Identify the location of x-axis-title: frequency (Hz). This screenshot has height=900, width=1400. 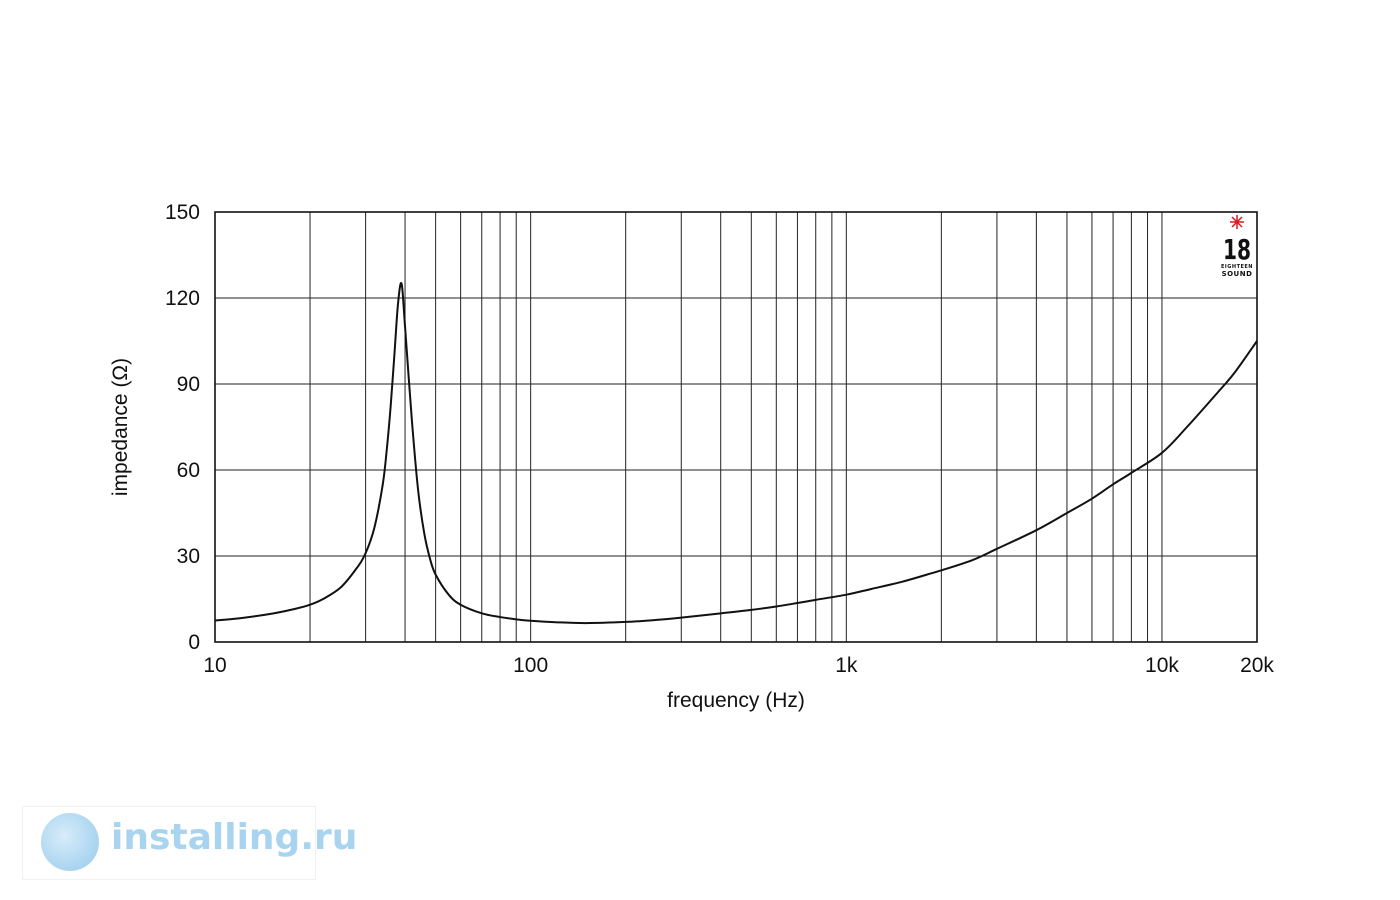
(736, 700).